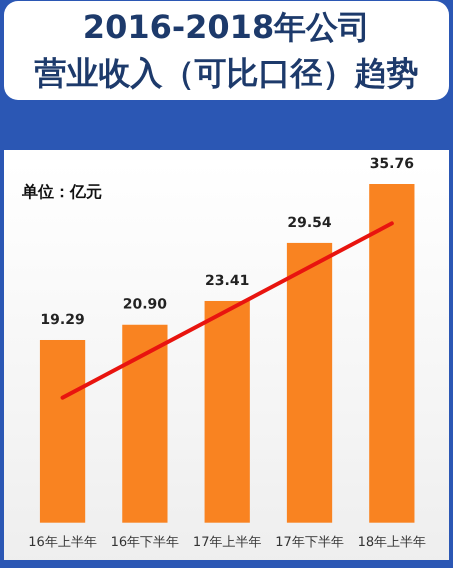  I want to click on data-label: 35.76, so click(392, 164).